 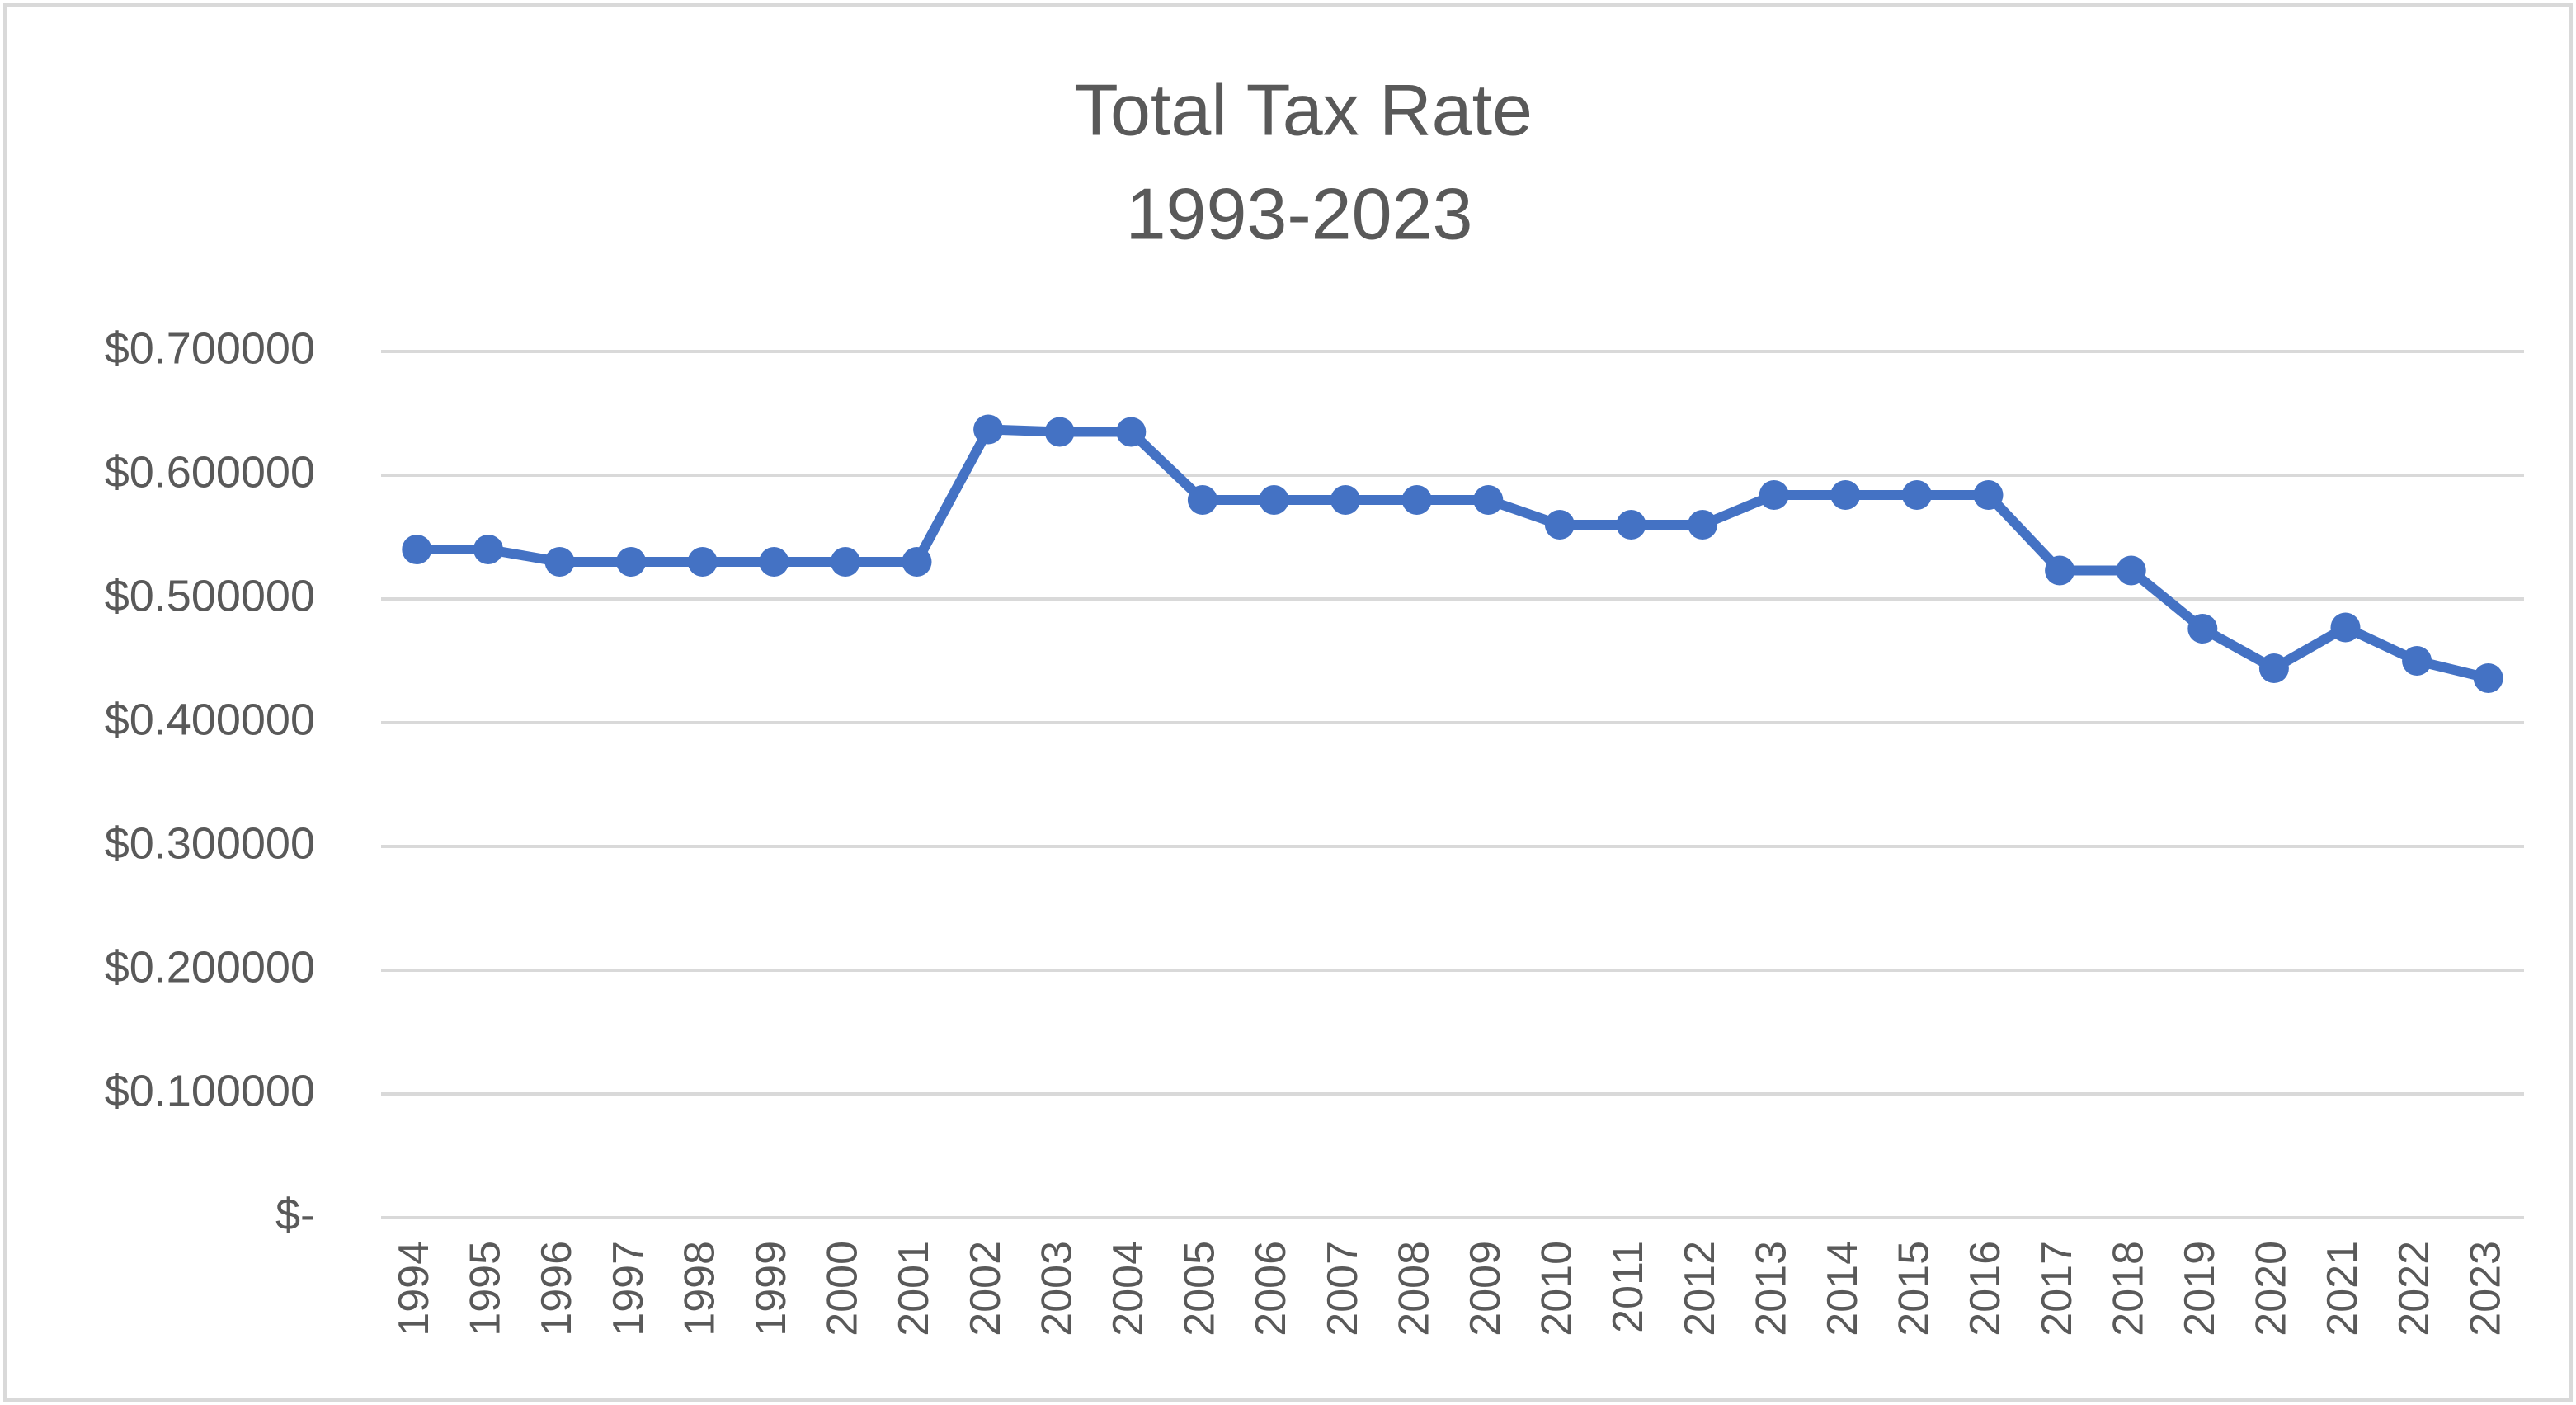 I want to click on y-tick-label: $0.400000, so click(x=210, y=719).